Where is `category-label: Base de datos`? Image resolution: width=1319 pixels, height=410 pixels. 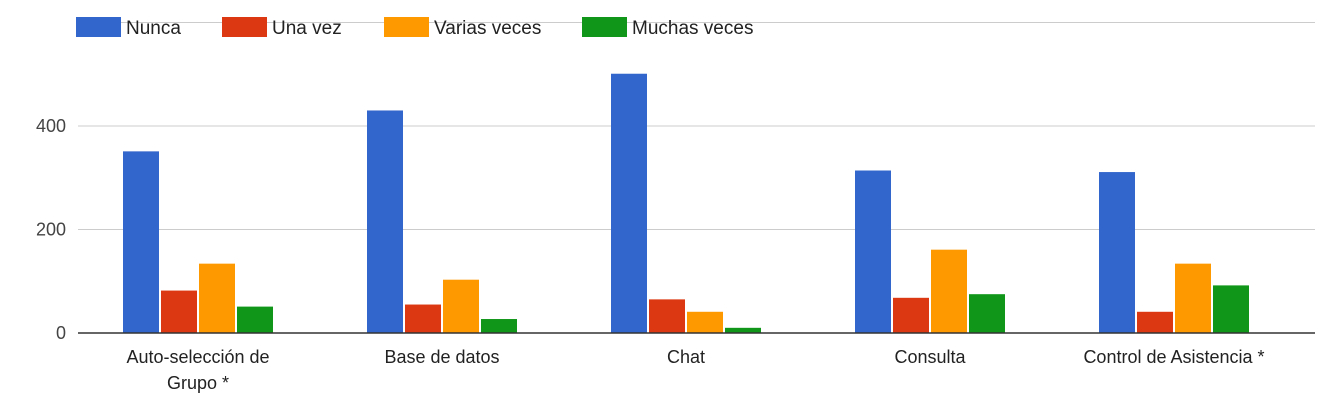
category-label: Base de datos is located at coordinates (441, 357).